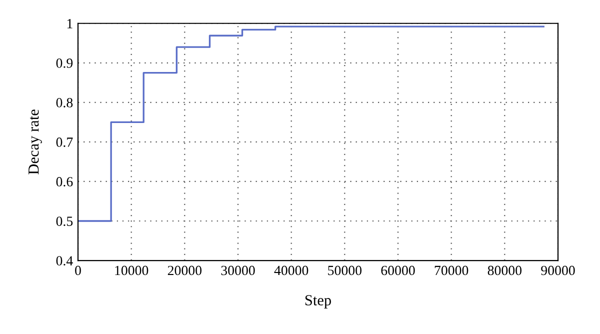 The image size is (600, 334). I want to click on x-tick-label: 20000, so click(185, 271).